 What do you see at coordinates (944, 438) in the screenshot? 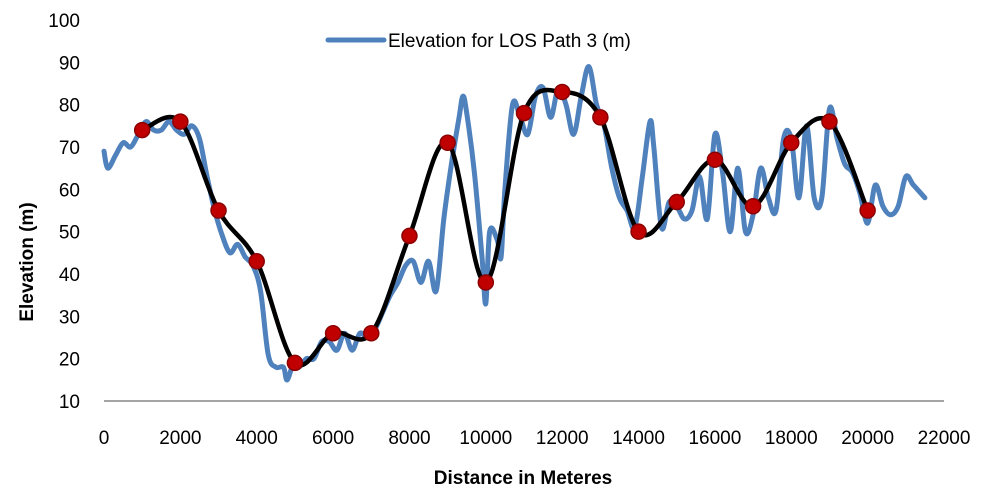
I see `x-tick-label: 22000` at bounding box center [944, 438].